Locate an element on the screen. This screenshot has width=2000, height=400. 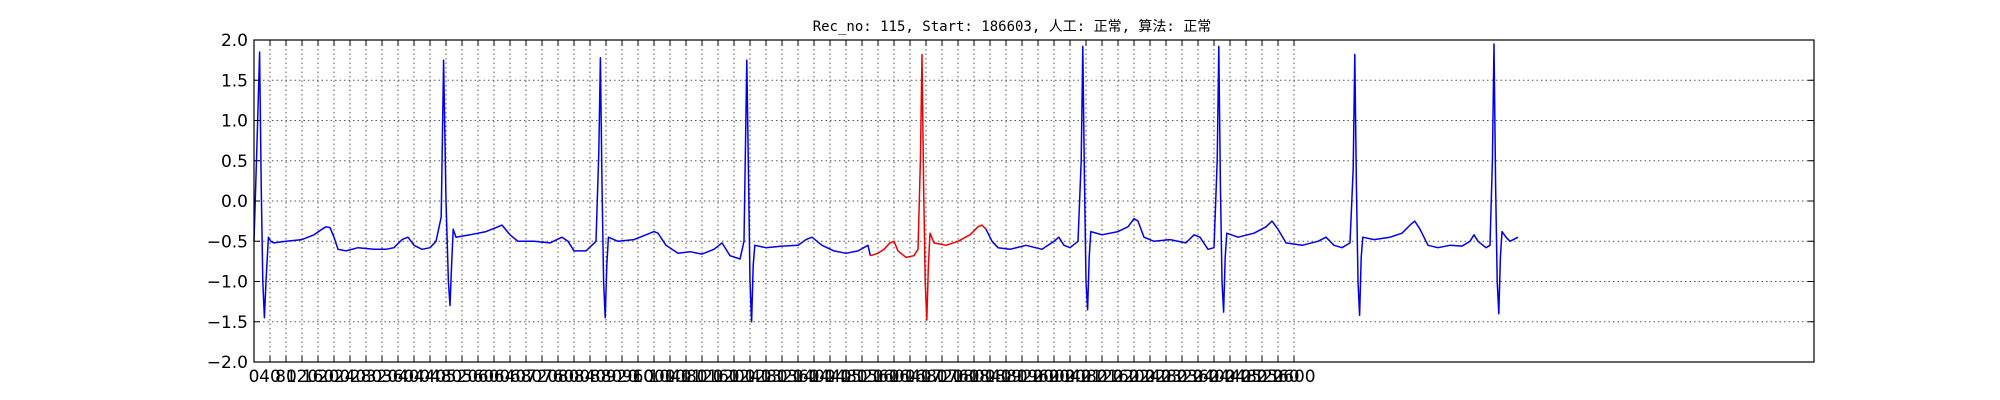
x-tick-label: 1120 is located at coordinates (701, 377).